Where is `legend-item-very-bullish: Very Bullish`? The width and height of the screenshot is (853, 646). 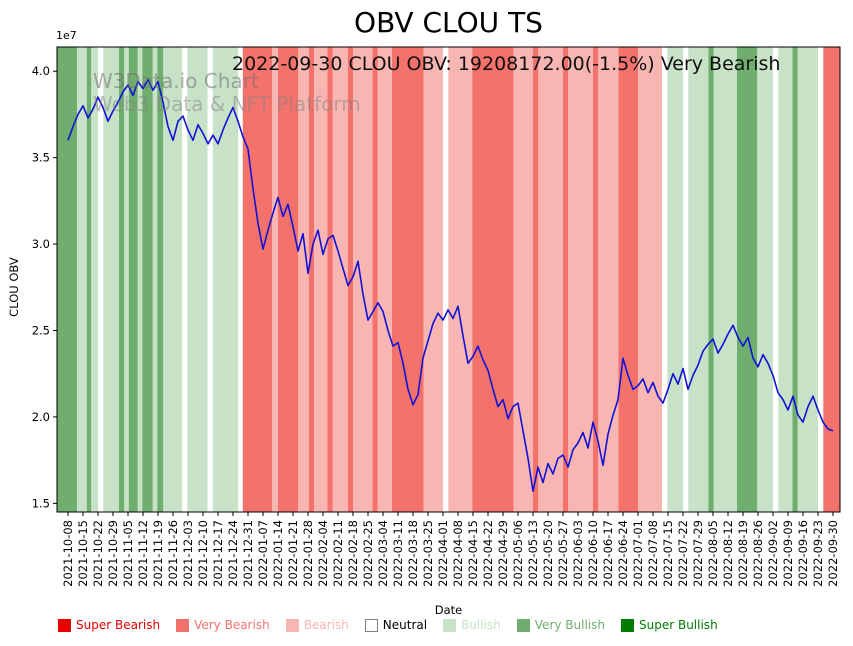
legend-item-very-bullish: Very Bullish is located at coordinates (560, 625).